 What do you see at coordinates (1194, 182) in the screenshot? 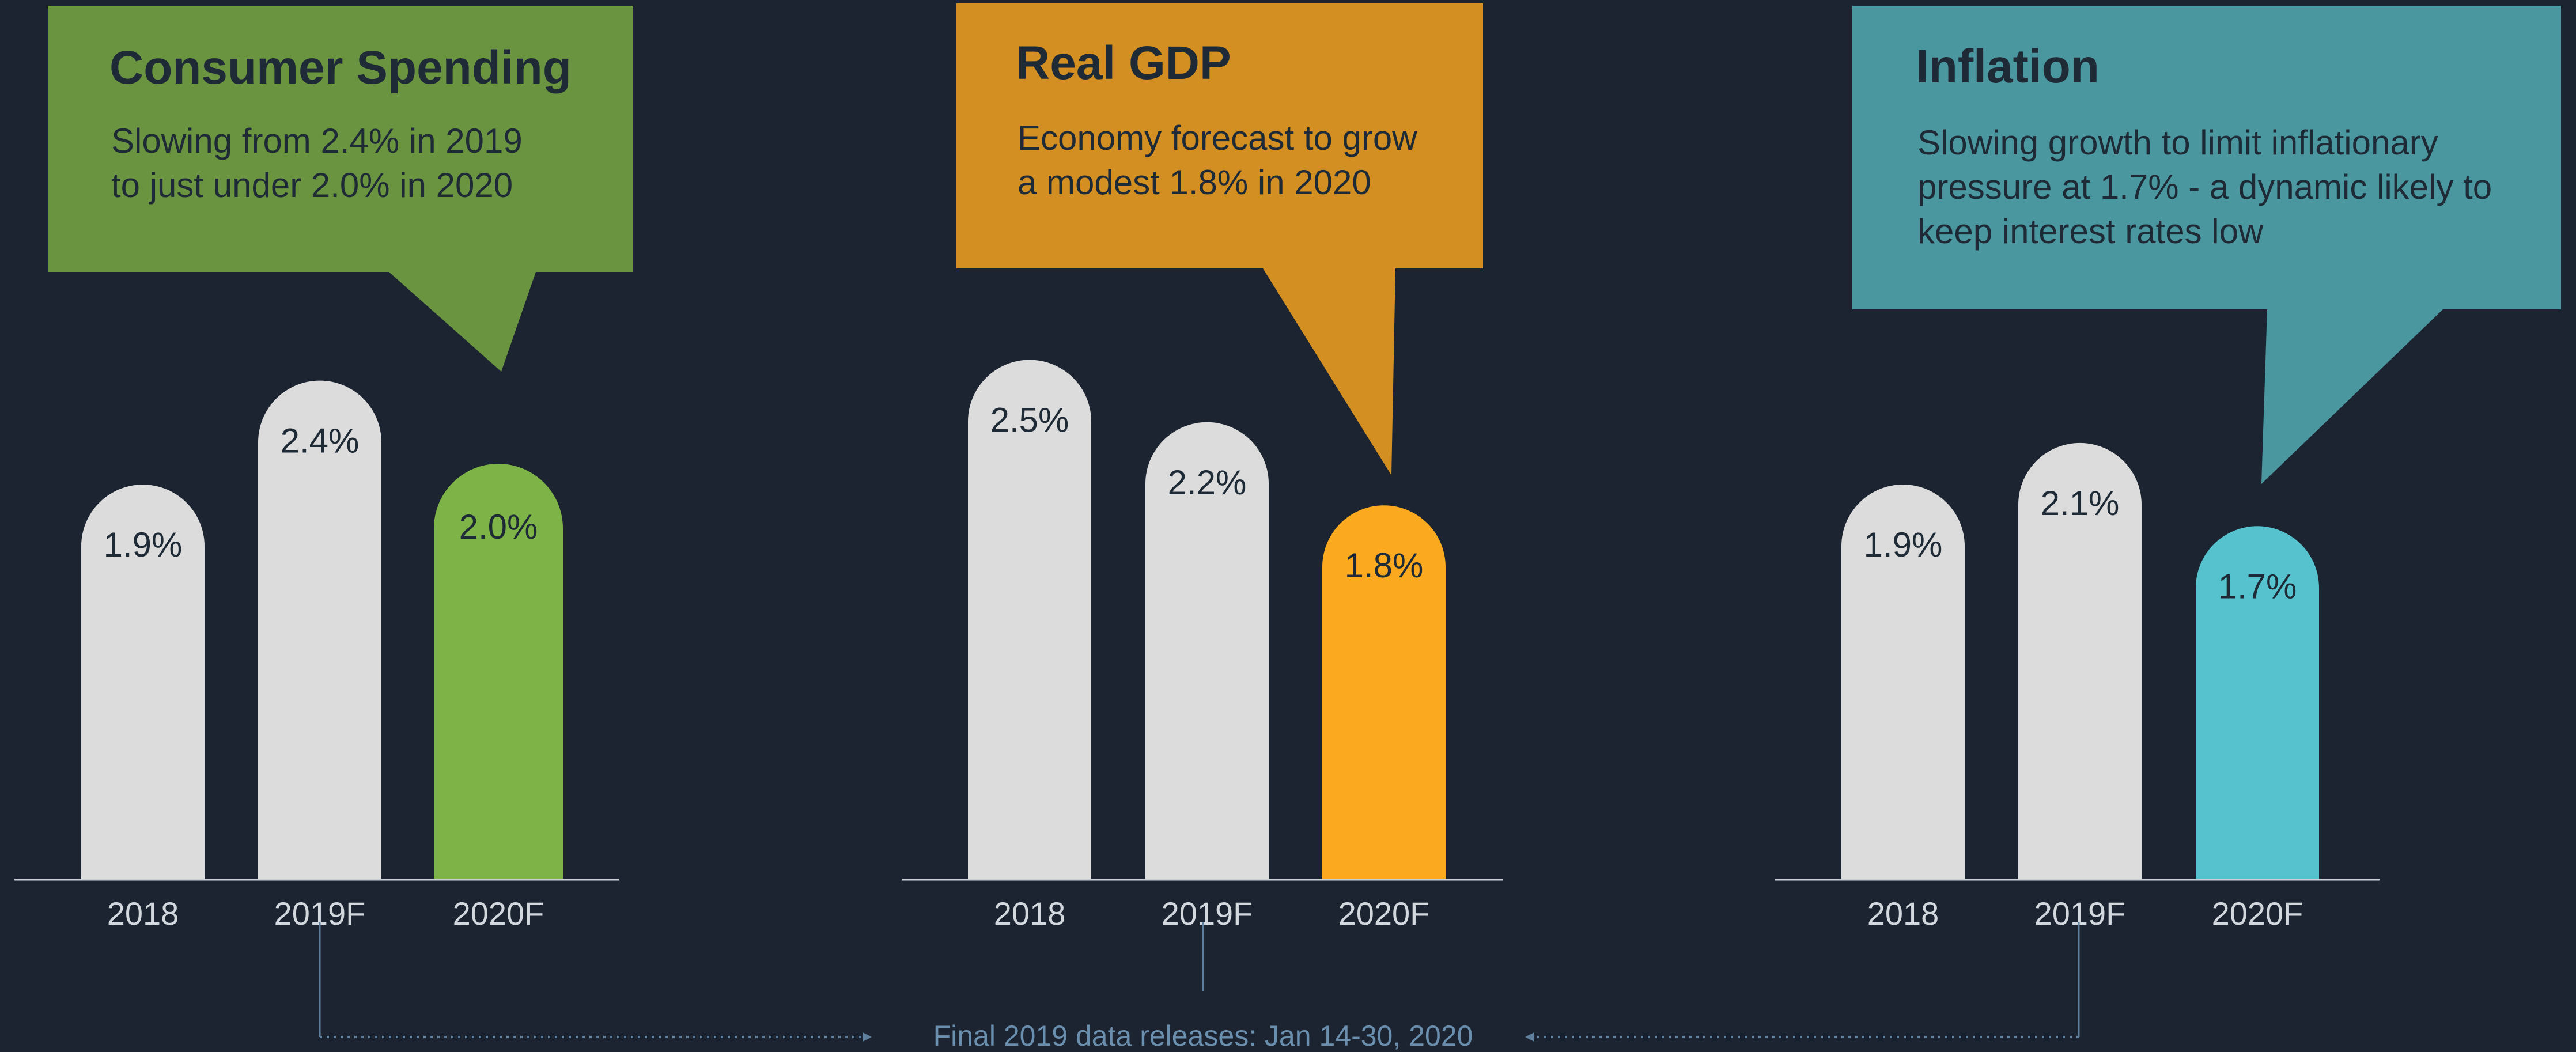
I see `chart-subtitle-line: a modest 1.8% in 2020` at bounding box center [1194, 182].